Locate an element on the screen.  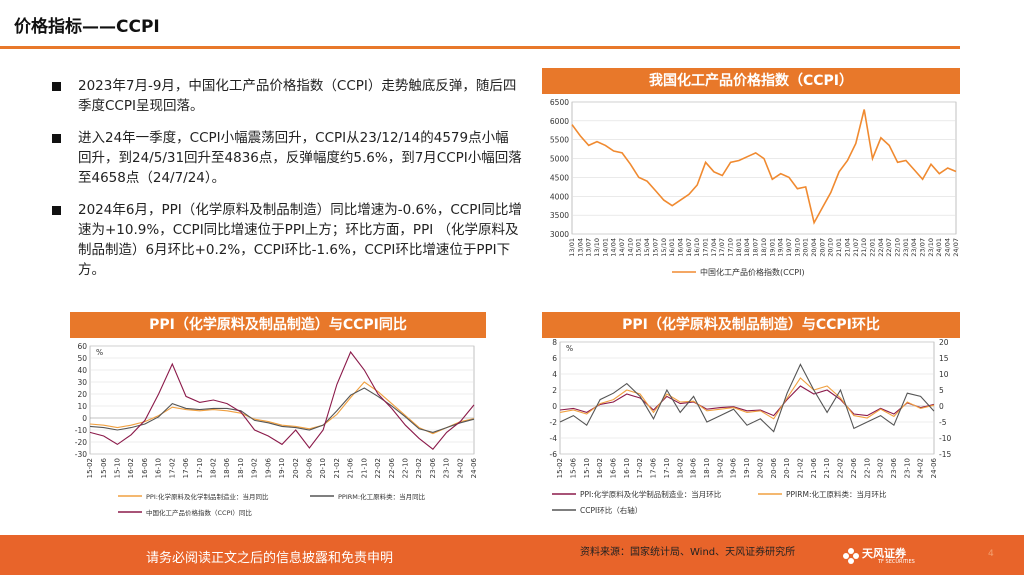
x-tick-label: 17/07 is located at coordinates (722, 247).